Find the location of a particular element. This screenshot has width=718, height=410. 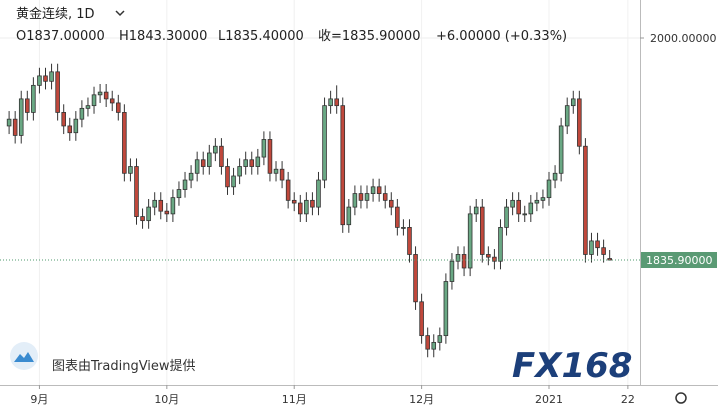

x-tick-label: 9月 is located at coordinates (39, 399).